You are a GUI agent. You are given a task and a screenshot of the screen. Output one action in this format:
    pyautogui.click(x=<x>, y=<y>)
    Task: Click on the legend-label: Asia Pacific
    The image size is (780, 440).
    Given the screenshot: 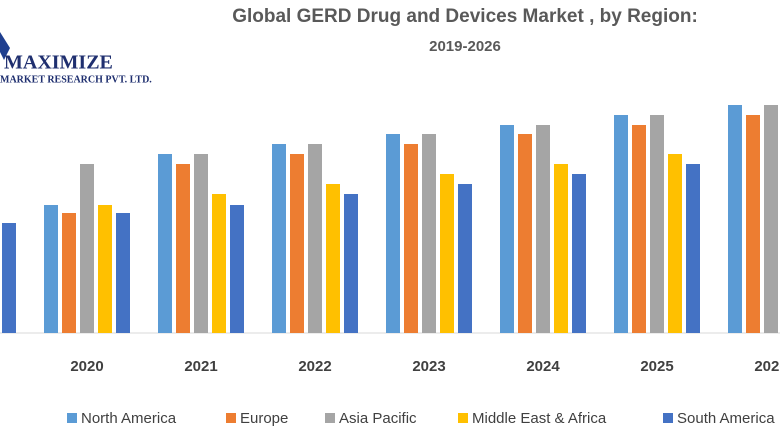 What is the action you would take?
    pyautogui.click(x=378, y=418)
    